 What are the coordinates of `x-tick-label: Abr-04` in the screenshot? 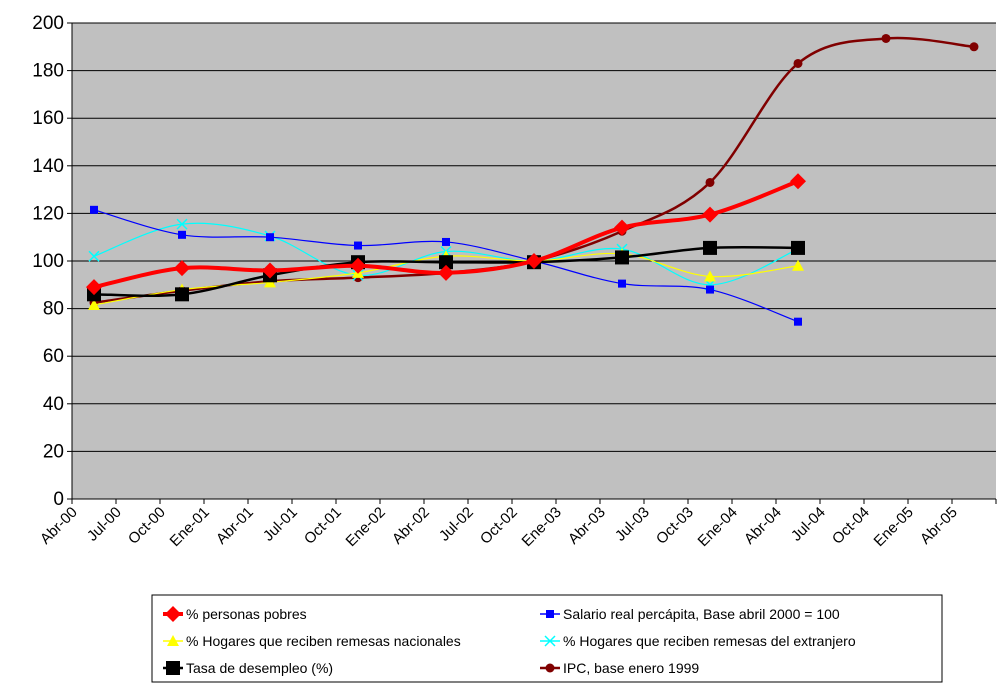 It's located at (763, 526).